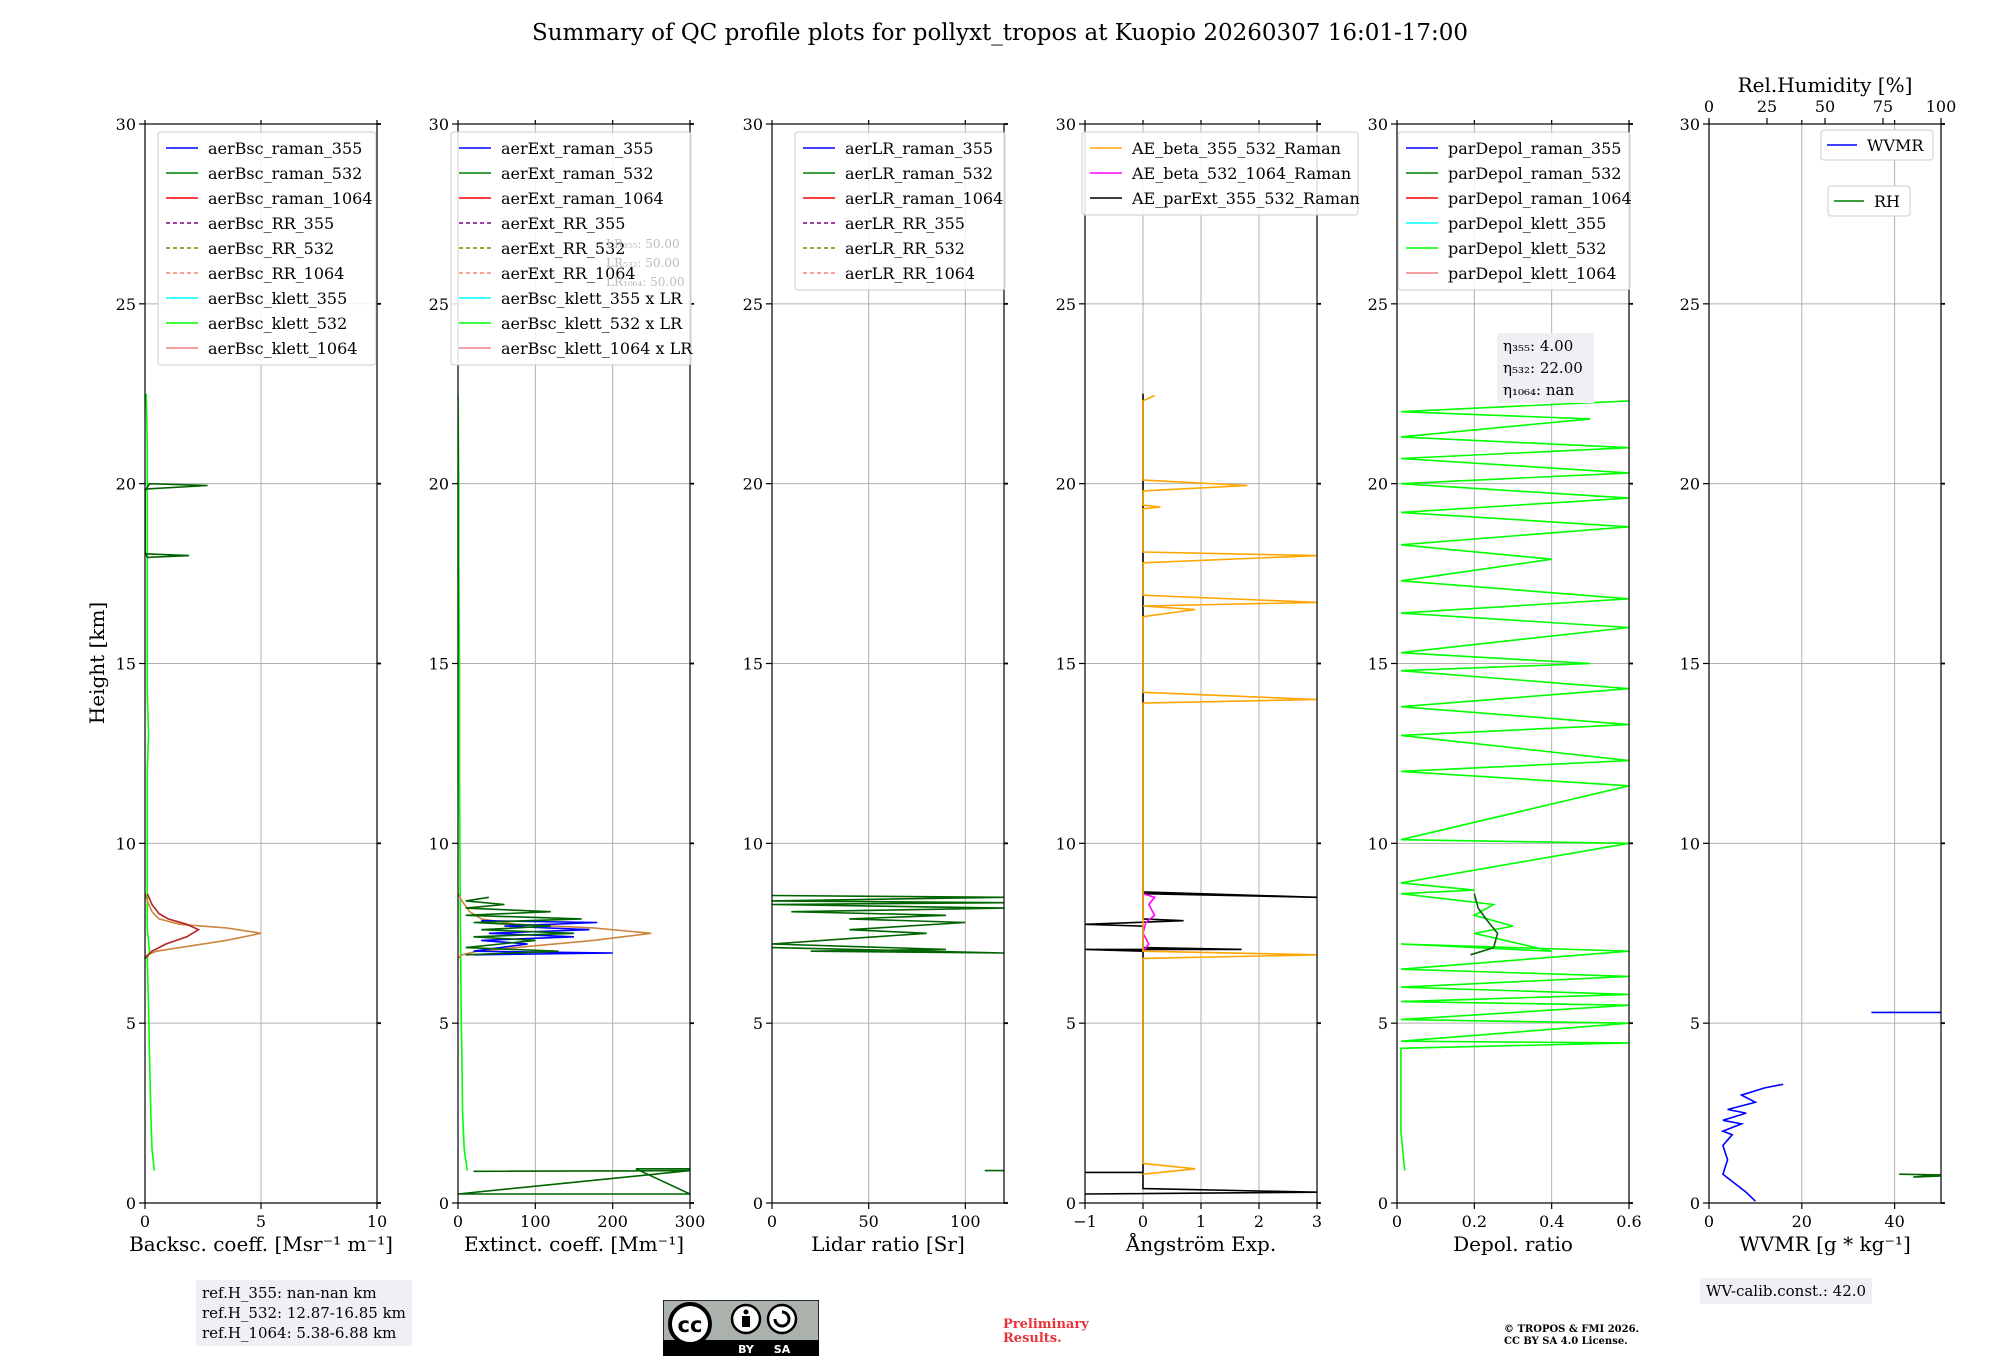  Describe the element at coordinates (577, 173) in the screenshot. I see `legend-label: aerExt_raman_532` at that location.